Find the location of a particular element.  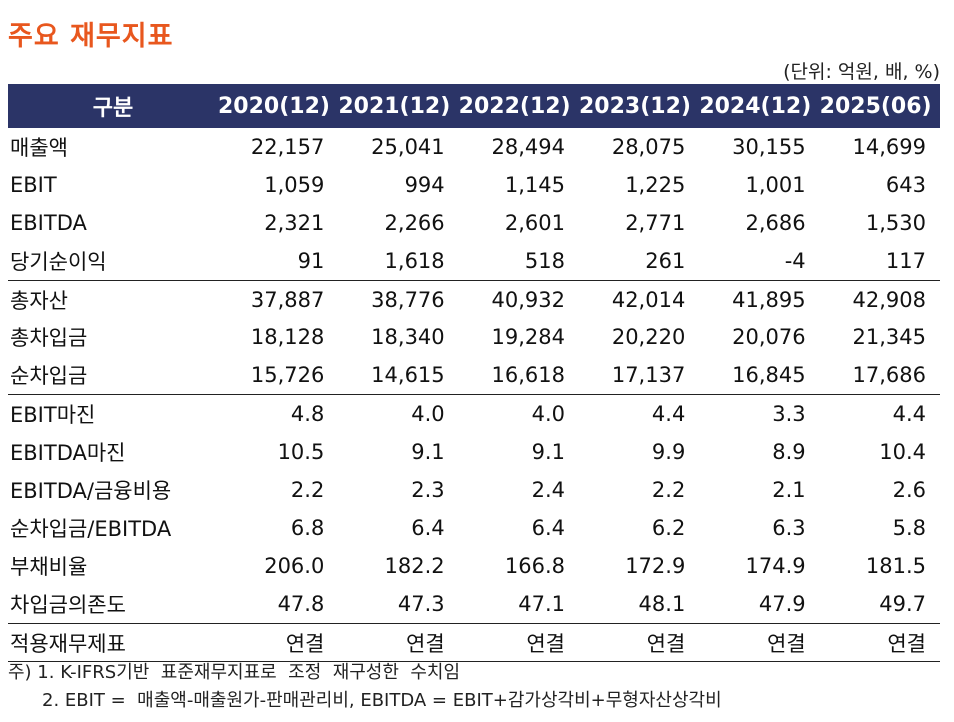

table-cell: 2,321 is located at coordinates (294, 222).